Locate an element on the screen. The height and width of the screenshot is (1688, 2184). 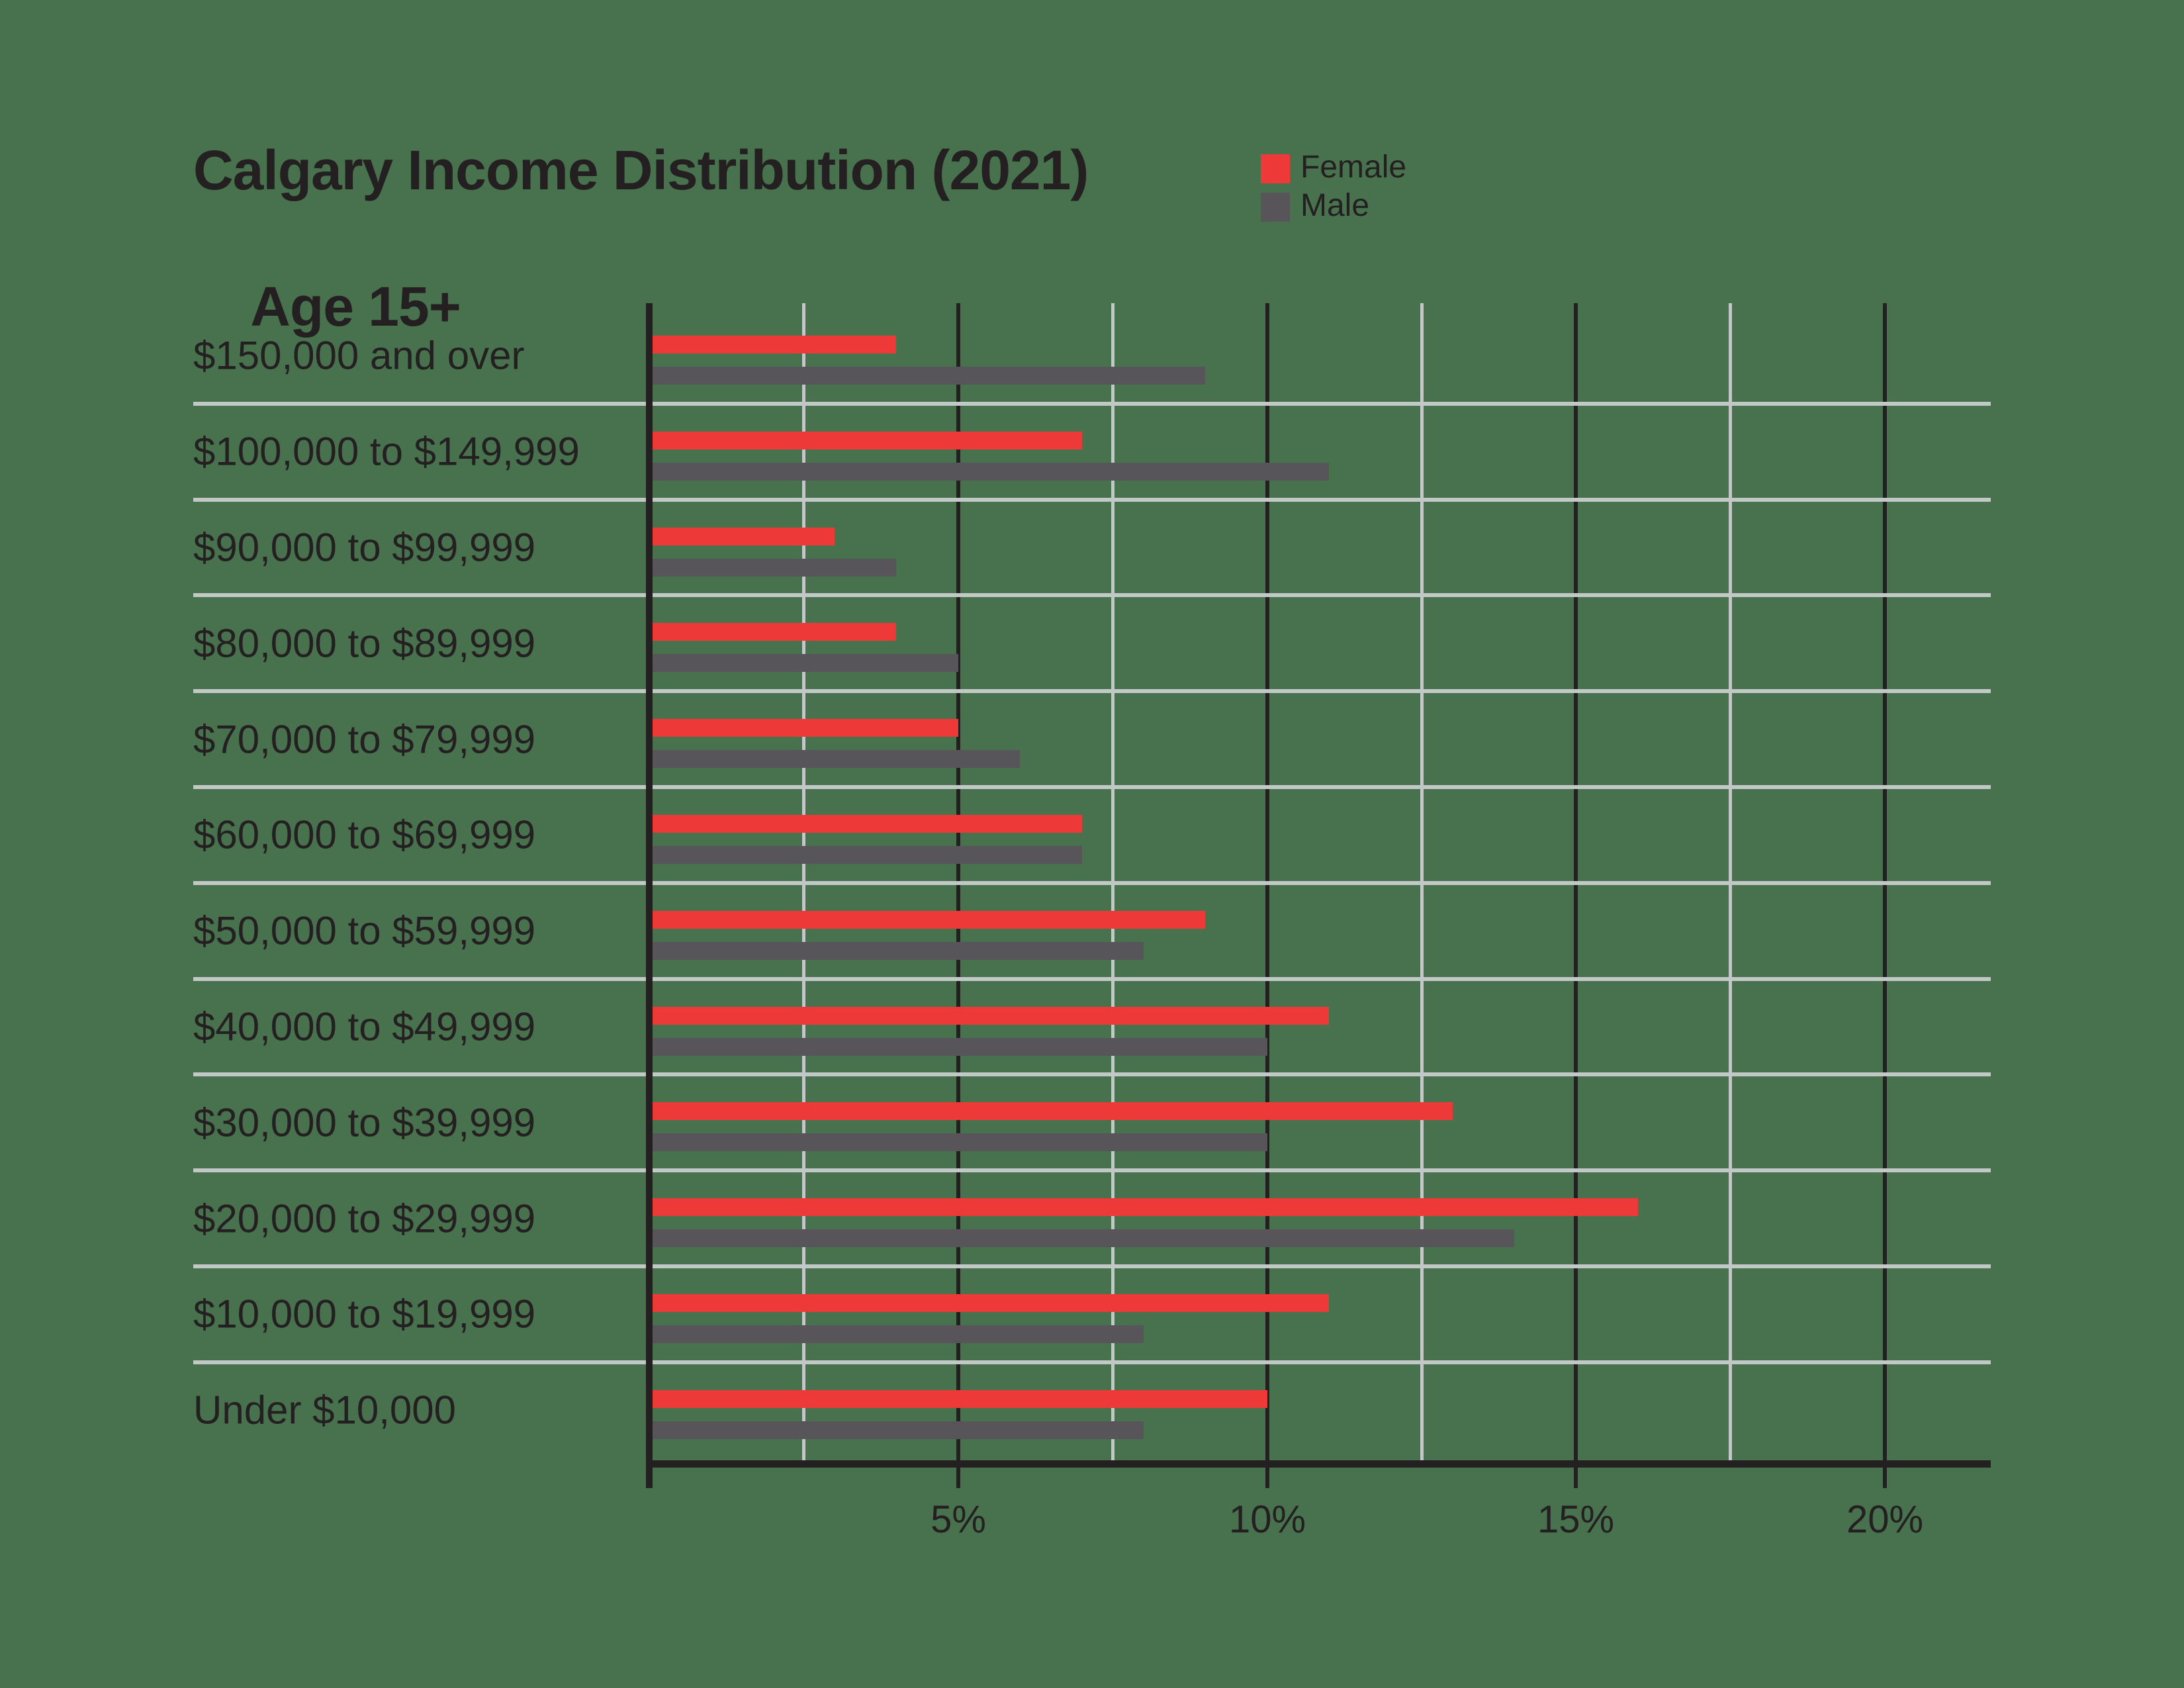
category-label: $40,000 to $49,999 is located at coordinates (365, 1026).